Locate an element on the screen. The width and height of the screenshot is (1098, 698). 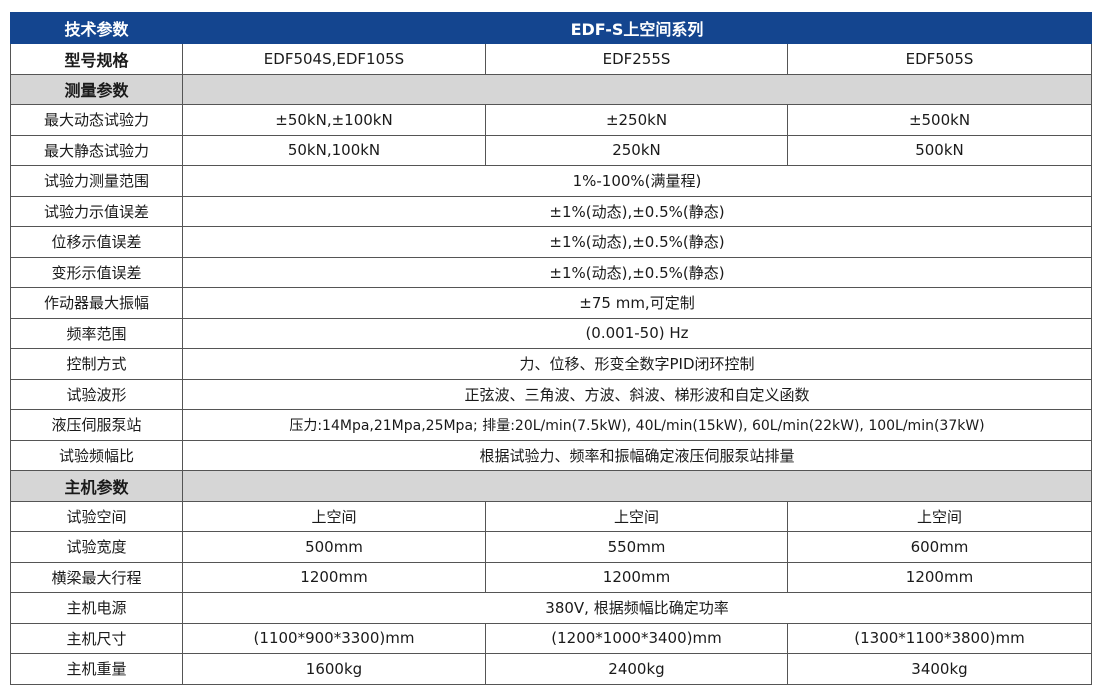
merged-cell: (0.001-50) Hz is located at coordinates (637, 333).